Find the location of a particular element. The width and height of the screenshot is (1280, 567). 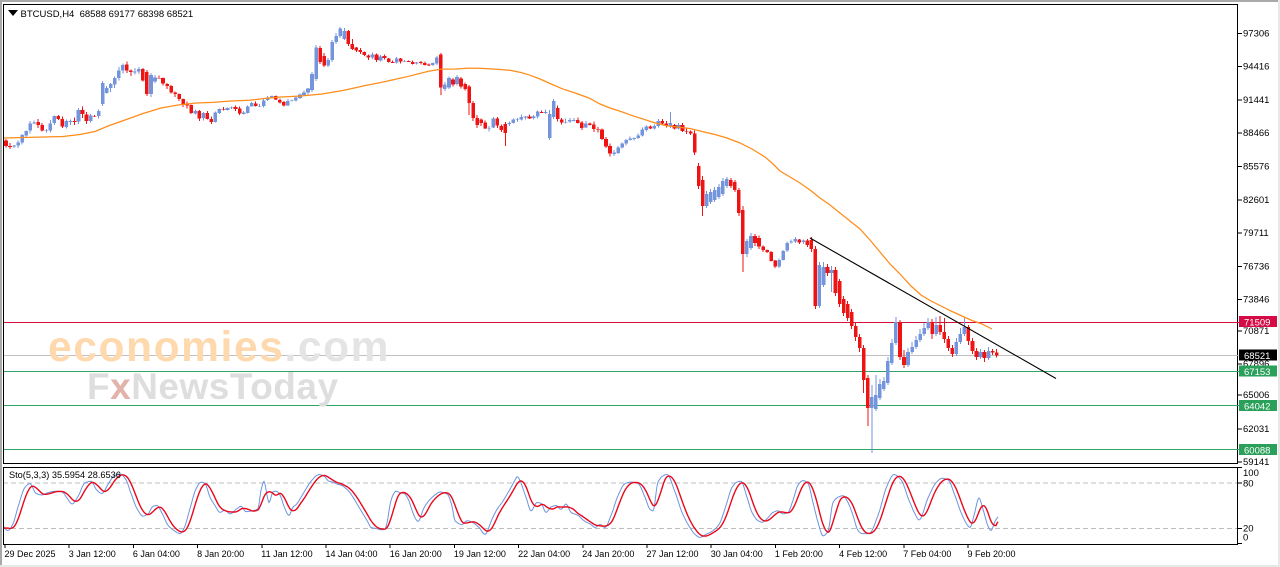

svg-text: 7 Feb 04:00 is located at coordinates (927, 554).